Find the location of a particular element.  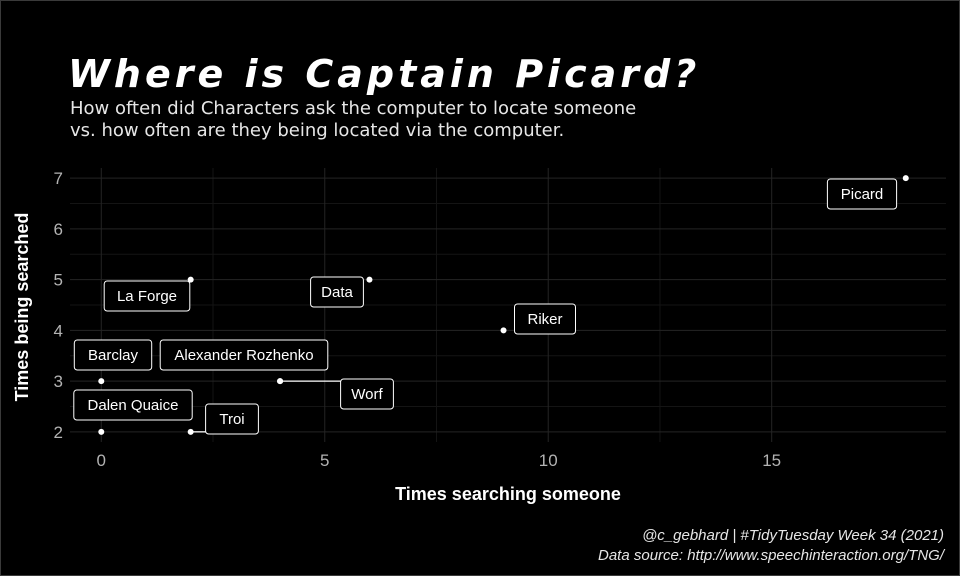

label-worf: Worf is located at coordinates (367, 394).